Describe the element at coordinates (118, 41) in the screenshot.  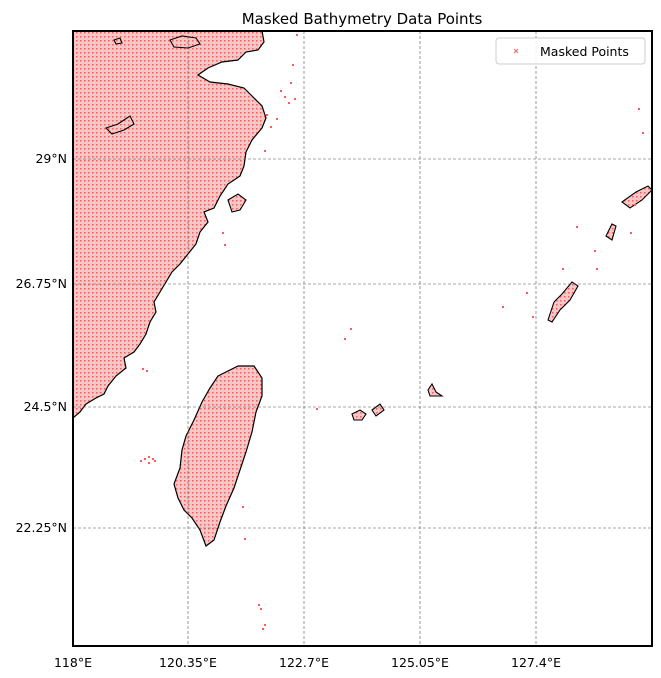
I see `island-small-a` at that location.